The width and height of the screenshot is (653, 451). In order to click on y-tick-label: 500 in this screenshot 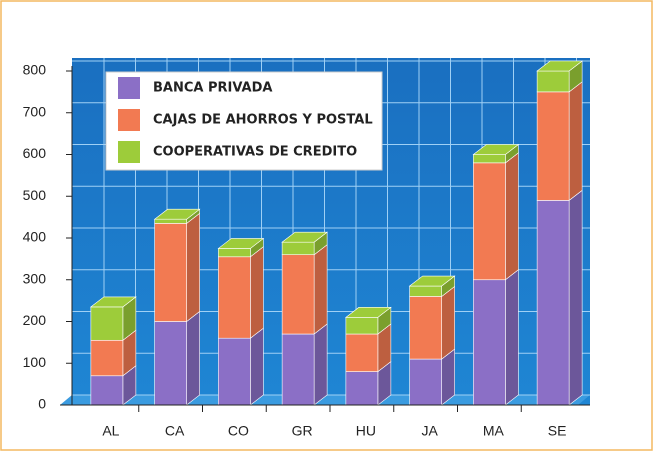, I will do `click(35, 195)`.